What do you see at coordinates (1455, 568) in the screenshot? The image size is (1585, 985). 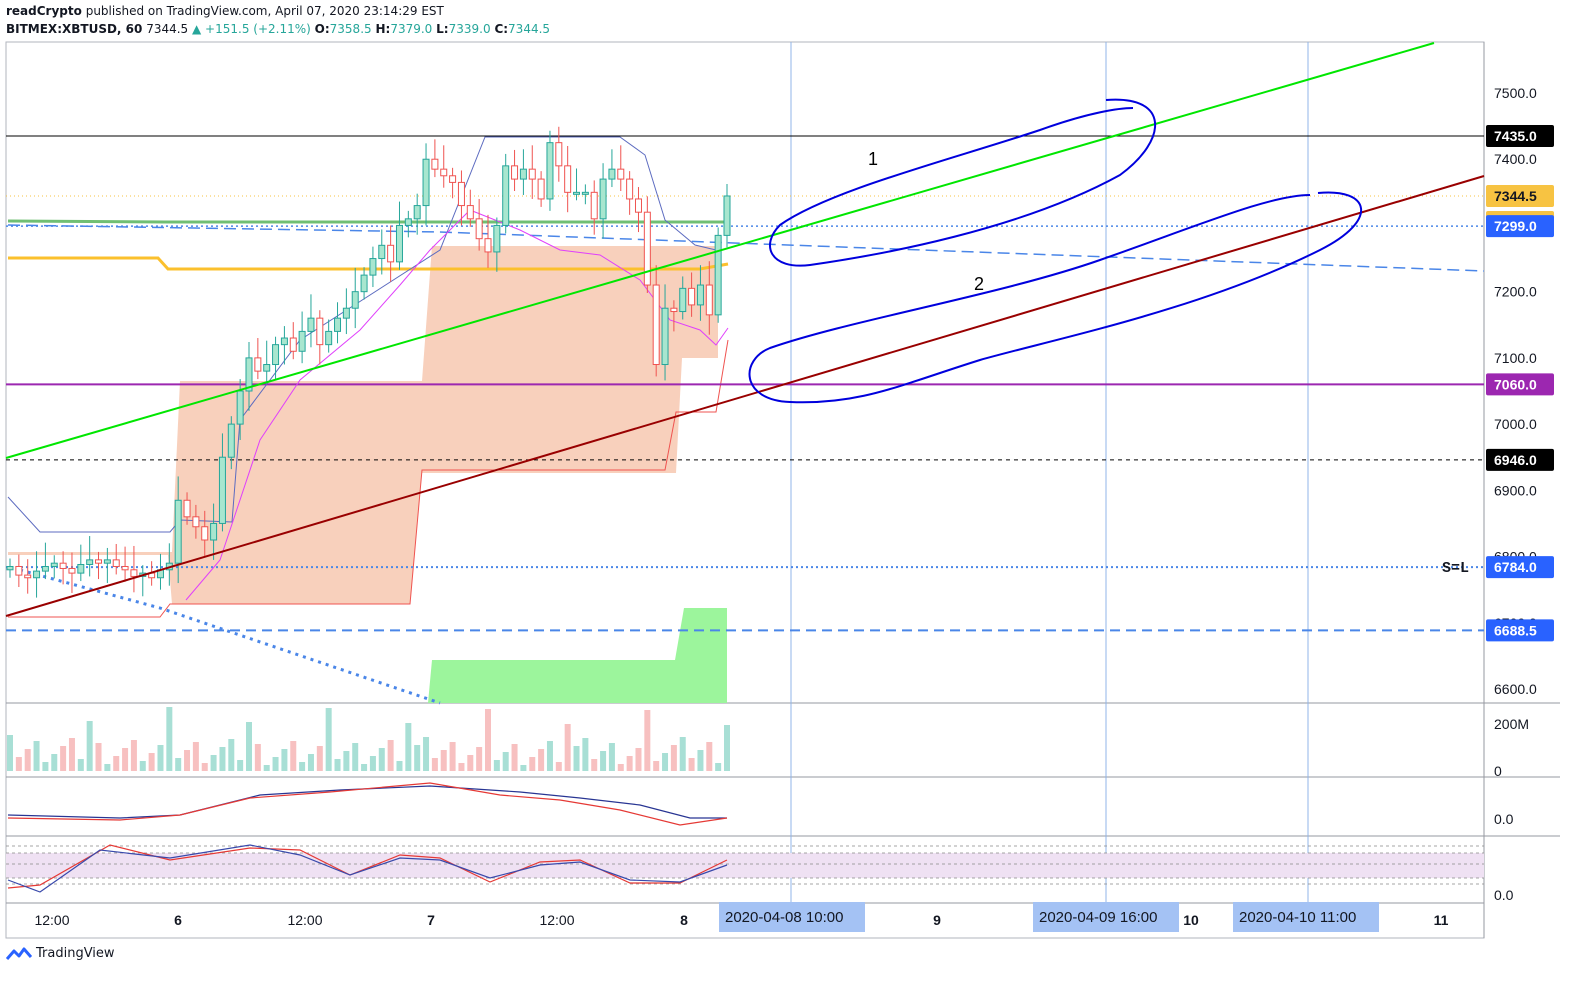 I see `sl-label: S=L` at bounding box center [1455, 568].